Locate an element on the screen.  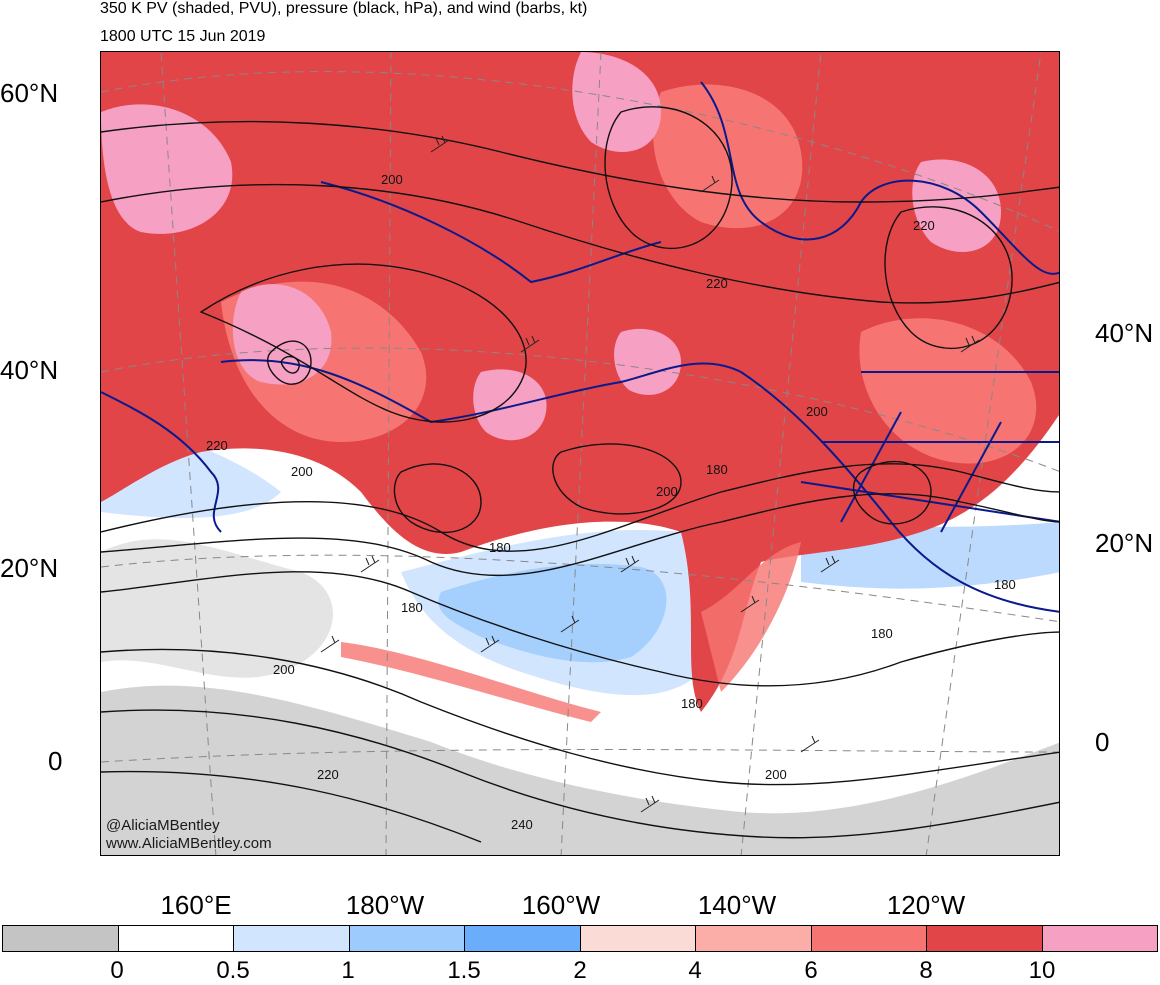
valid-time: 1800 UTC 15 Jun 2019 is located at coordinates (183, 36).